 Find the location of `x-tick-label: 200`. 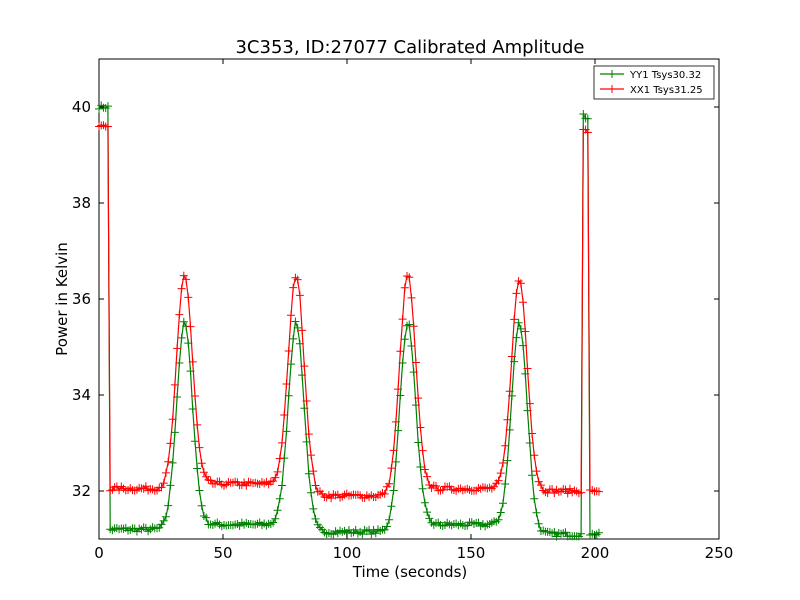

x-tick-label: 200 is located at coordinates (595, 553).